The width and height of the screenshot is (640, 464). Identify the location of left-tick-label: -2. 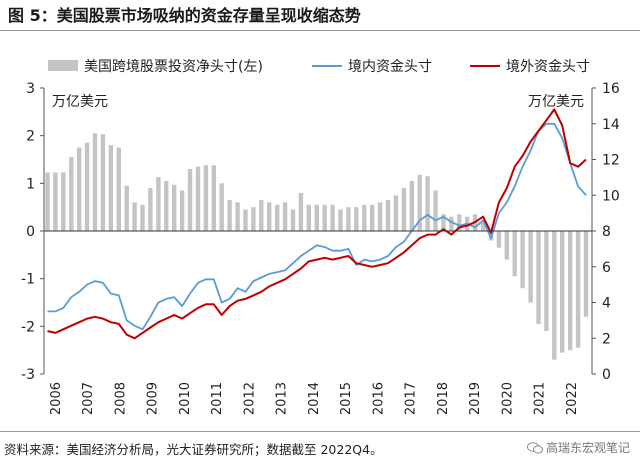
(28, 327).